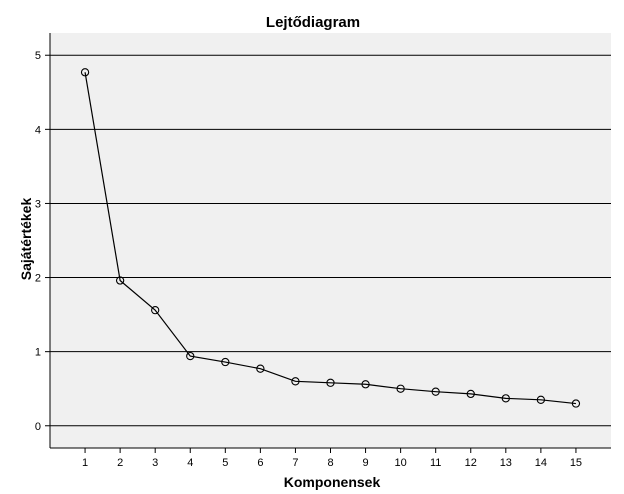  What do you see at coordinates (190, 463) in the screenshot?
I see `x-tick-label: 4` at bounding box center [190, 463].